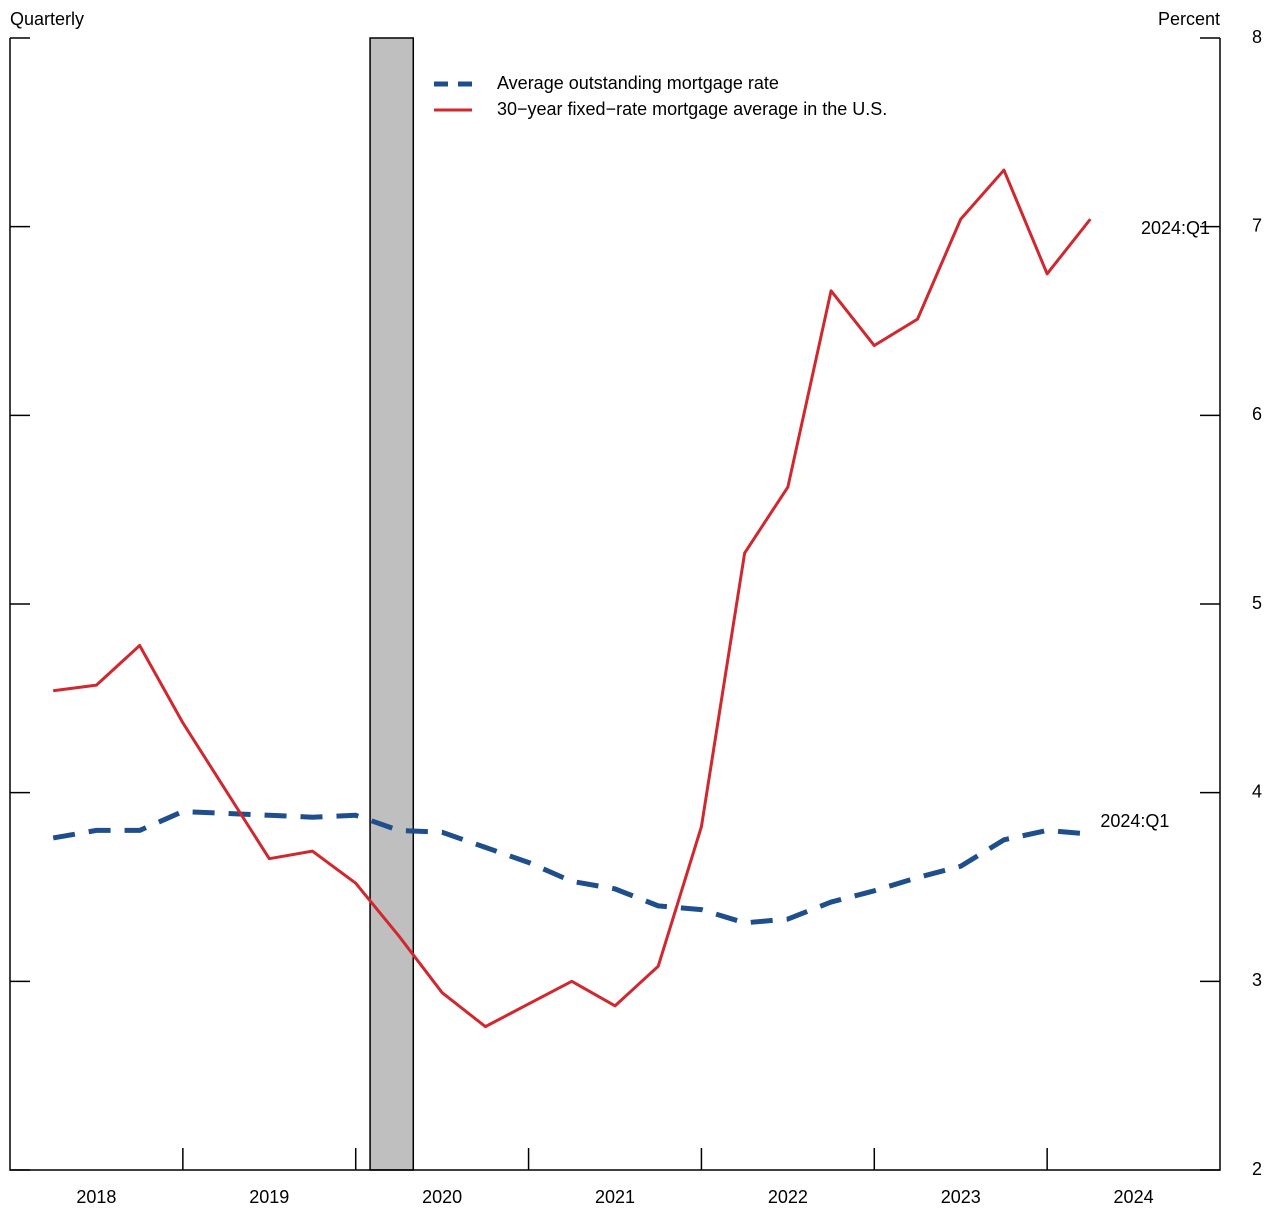  Describe the element at coordinates (571, 867) in the screenshot. I see `series-line` at that location.